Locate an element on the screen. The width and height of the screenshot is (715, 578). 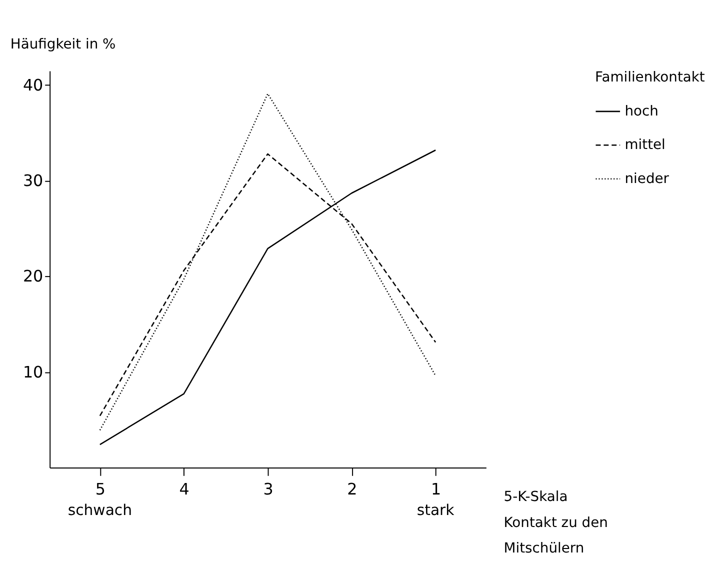
x-tick-label: 1 is located at coordinates (436, 489).